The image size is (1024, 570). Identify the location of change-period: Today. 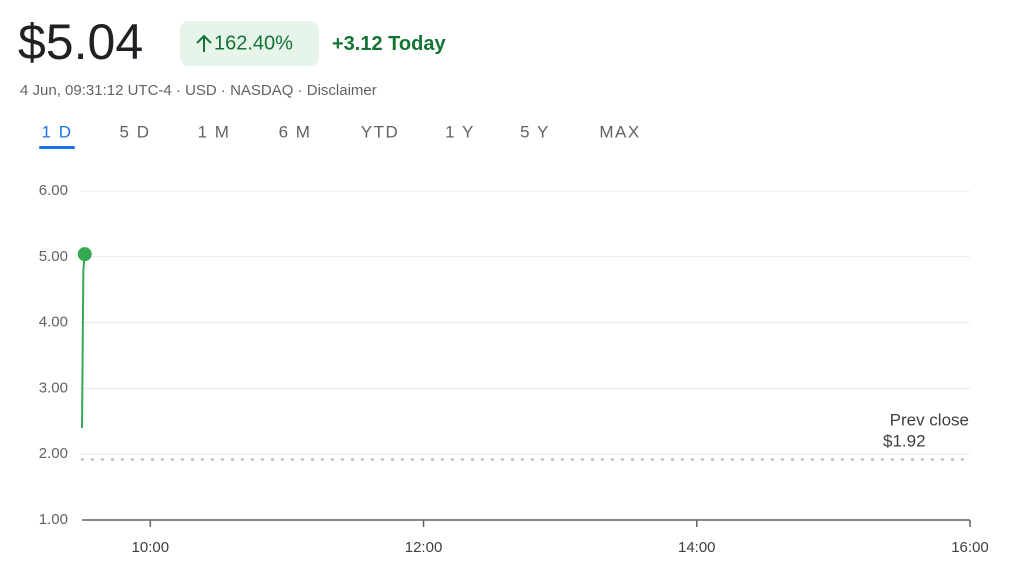
(417, 44).